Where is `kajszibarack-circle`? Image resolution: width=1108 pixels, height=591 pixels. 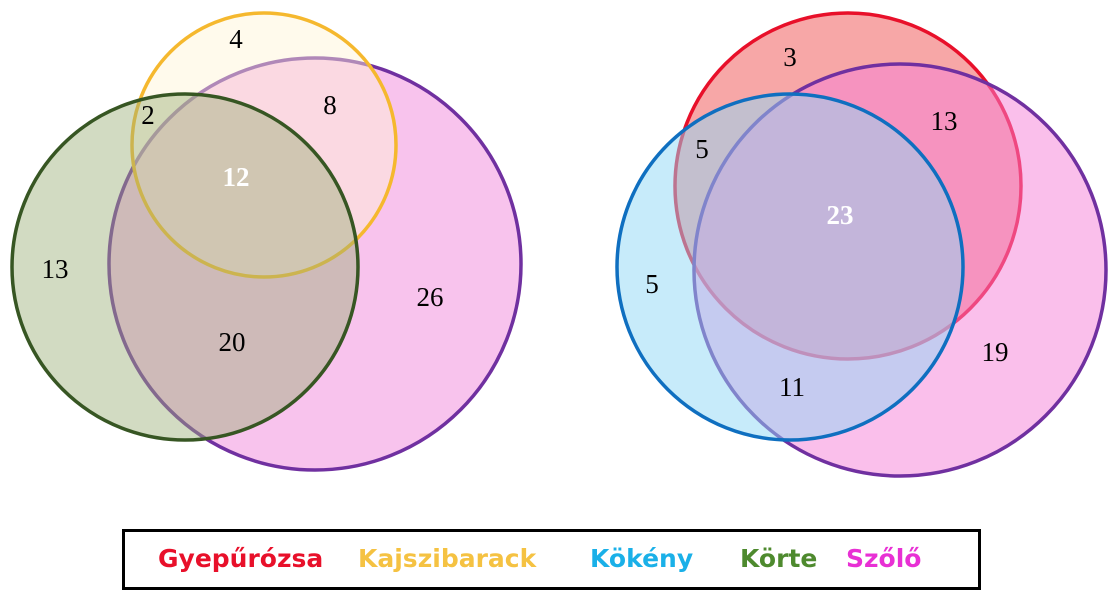
kajszibarack-circle is located at coordinates (264, 145).